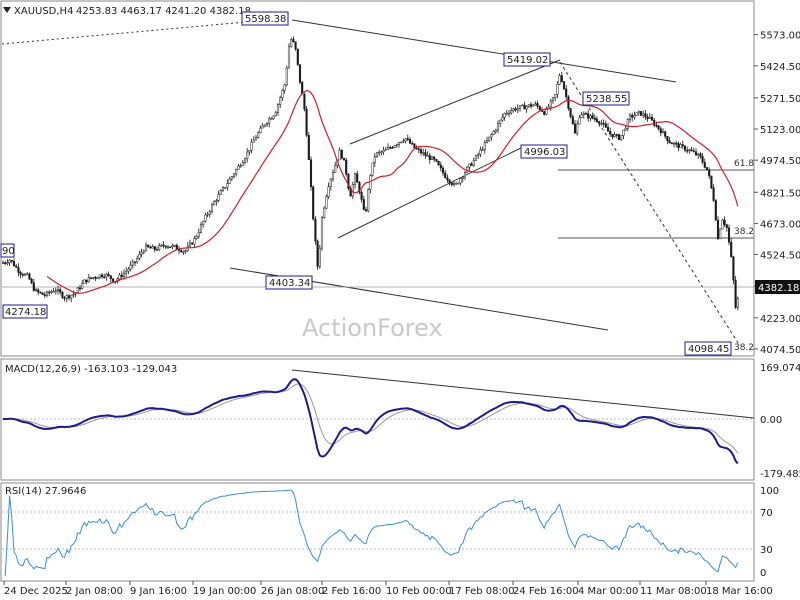 The height and width of the screenshot is (600, 800). What do you see at coordinates (780, 421) in the screenshot?
I see `macd-axis: 169.074 0.00 -179.485` at bounding box center [780, 421].